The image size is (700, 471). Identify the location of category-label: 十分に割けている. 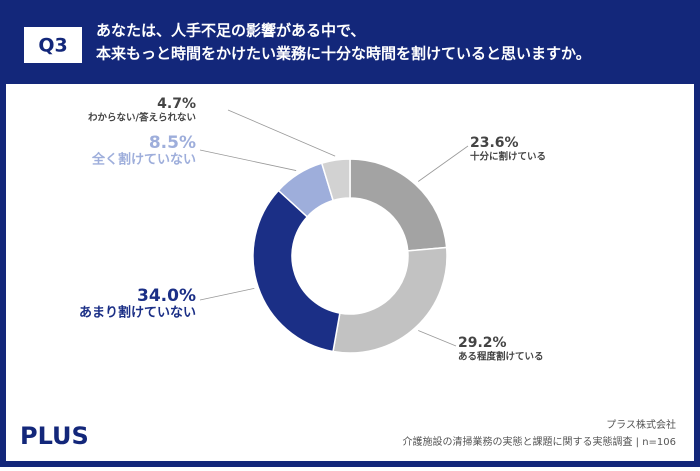
(508, 157).